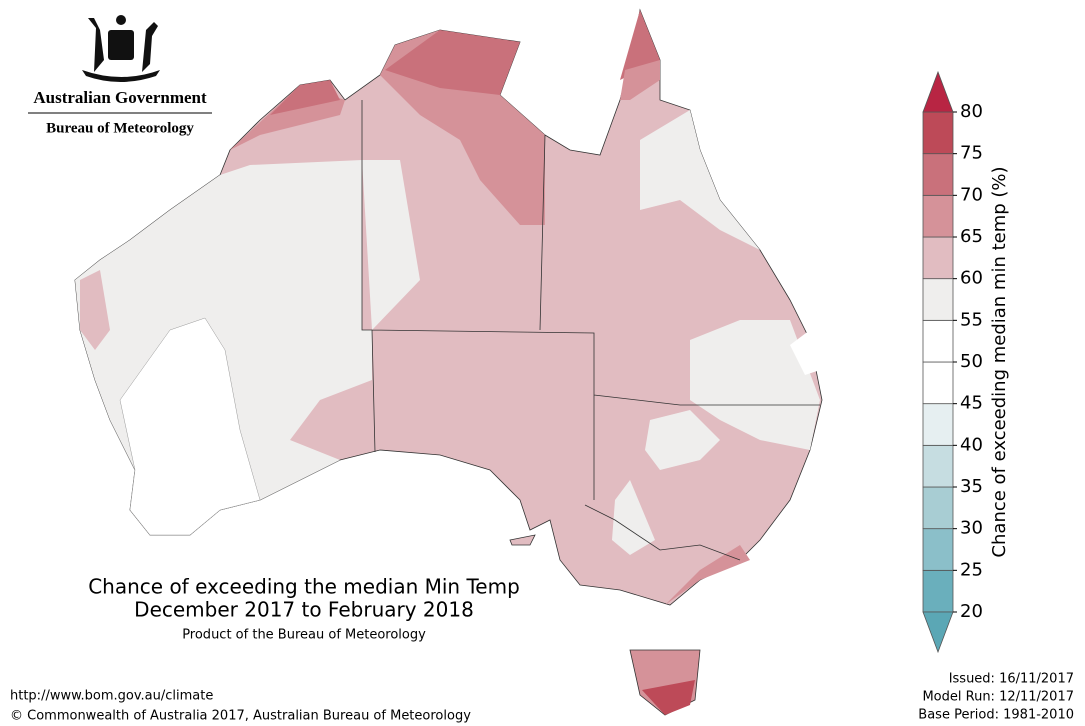 The image size is (1085, 726). I want to click on colorbar-tick-label: 75, so click(971, 153).